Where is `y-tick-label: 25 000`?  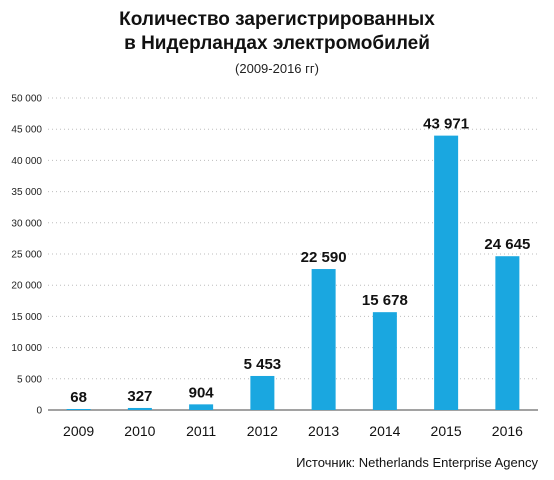
y-tick-label: 25 000 is located at coordinates (26, 255).